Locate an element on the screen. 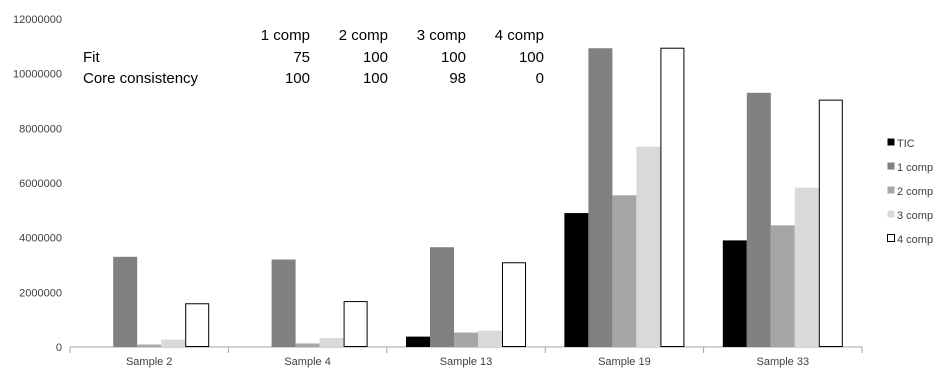 This screenshot has width=936, height=370. y-tick-label: 10000000 is located at coordinates (37, 75).